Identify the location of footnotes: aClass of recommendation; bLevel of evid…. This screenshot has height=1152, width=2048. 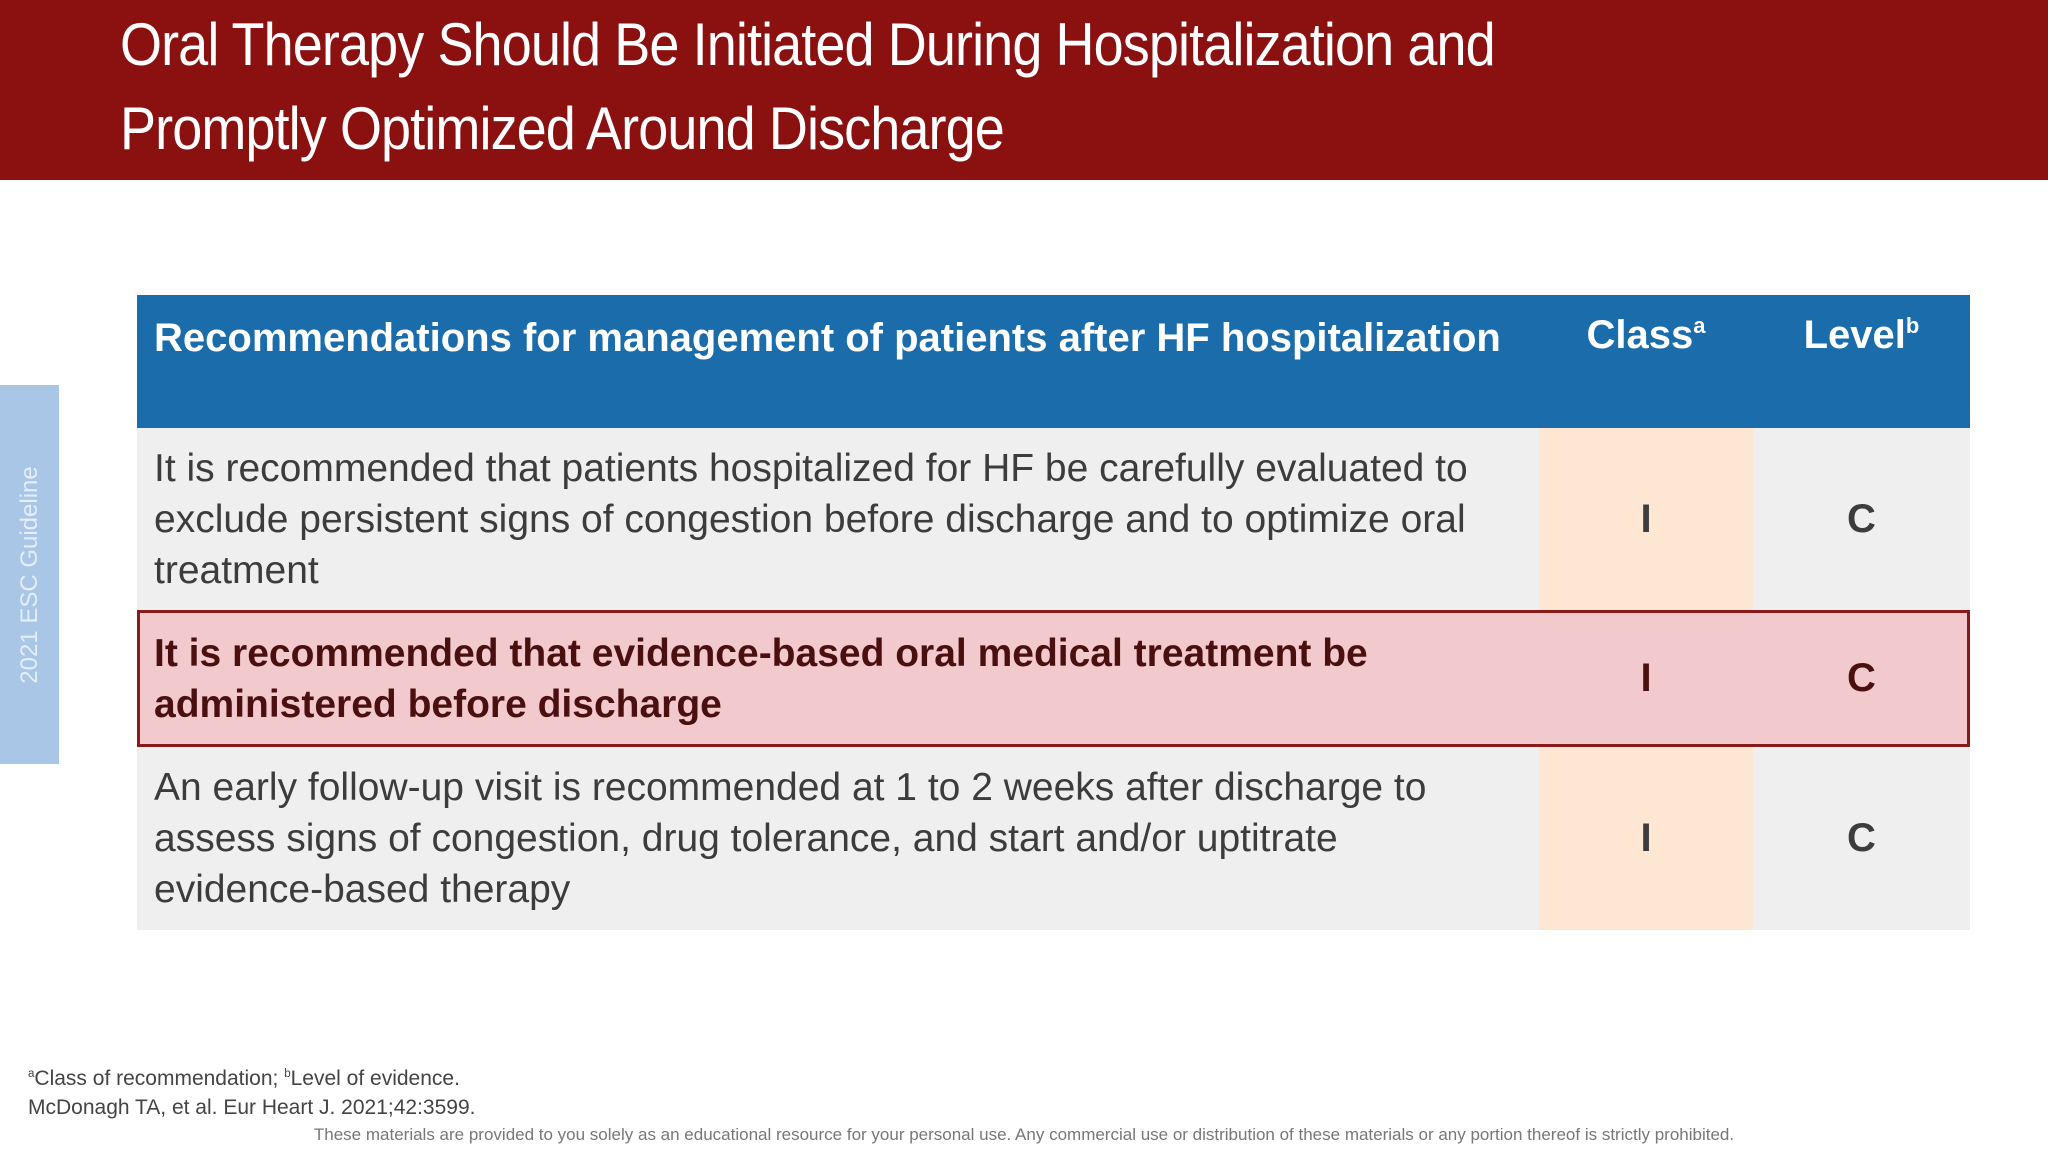
(251, 1091).